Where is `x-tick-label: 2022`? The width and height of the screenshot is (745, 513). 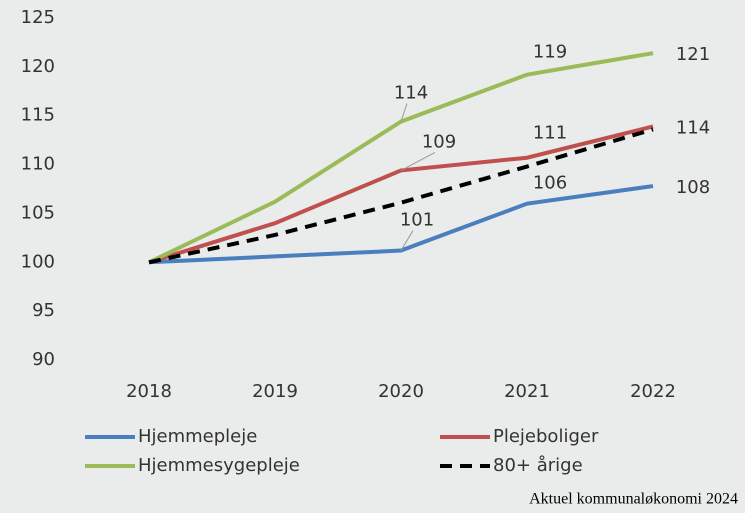
x-tick-label: 2022 is located at coordinates (653, 391).